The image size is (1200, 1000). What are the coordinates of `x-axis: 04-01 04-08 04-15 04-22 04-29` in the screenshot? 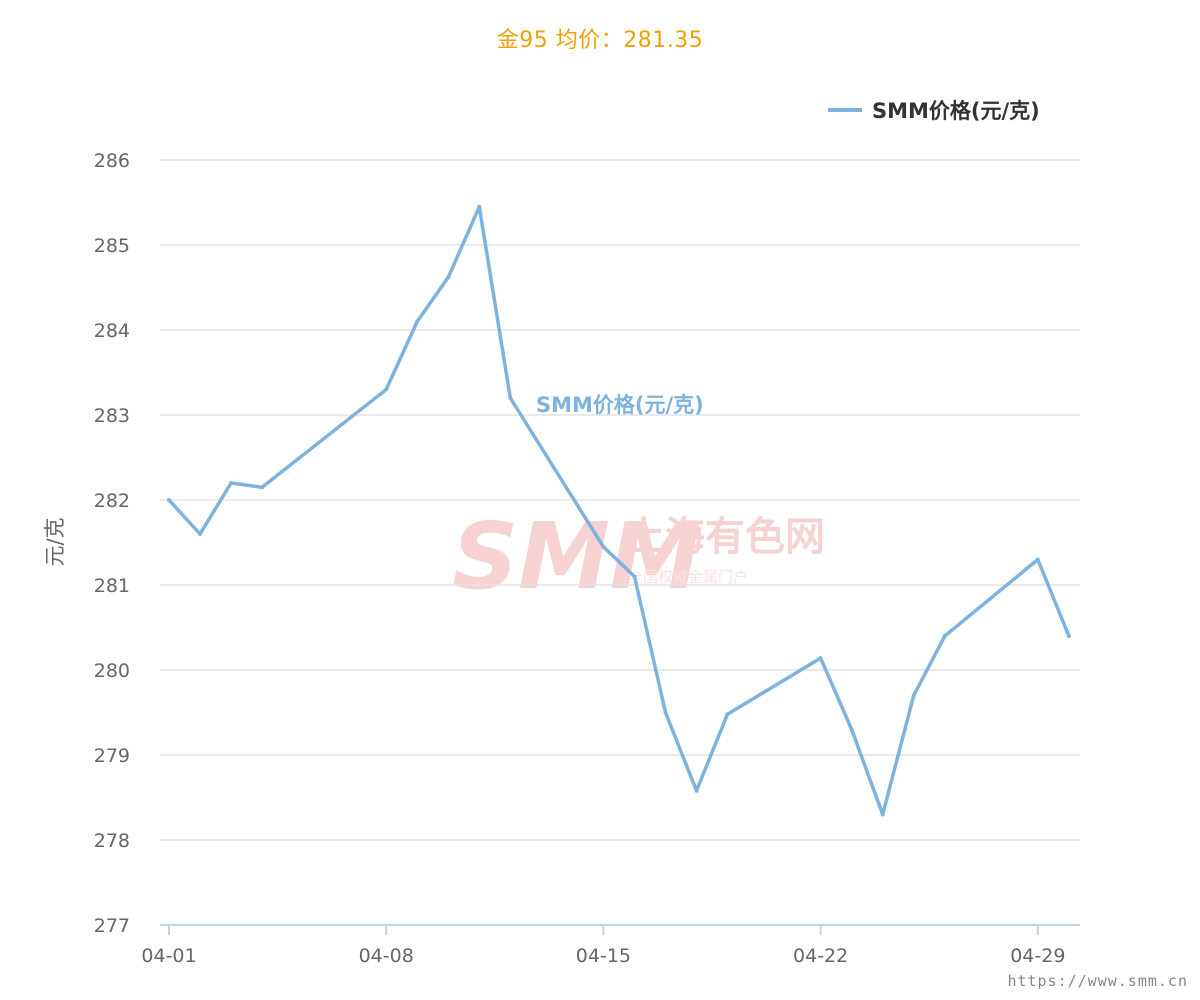 It's located at (610, 945).